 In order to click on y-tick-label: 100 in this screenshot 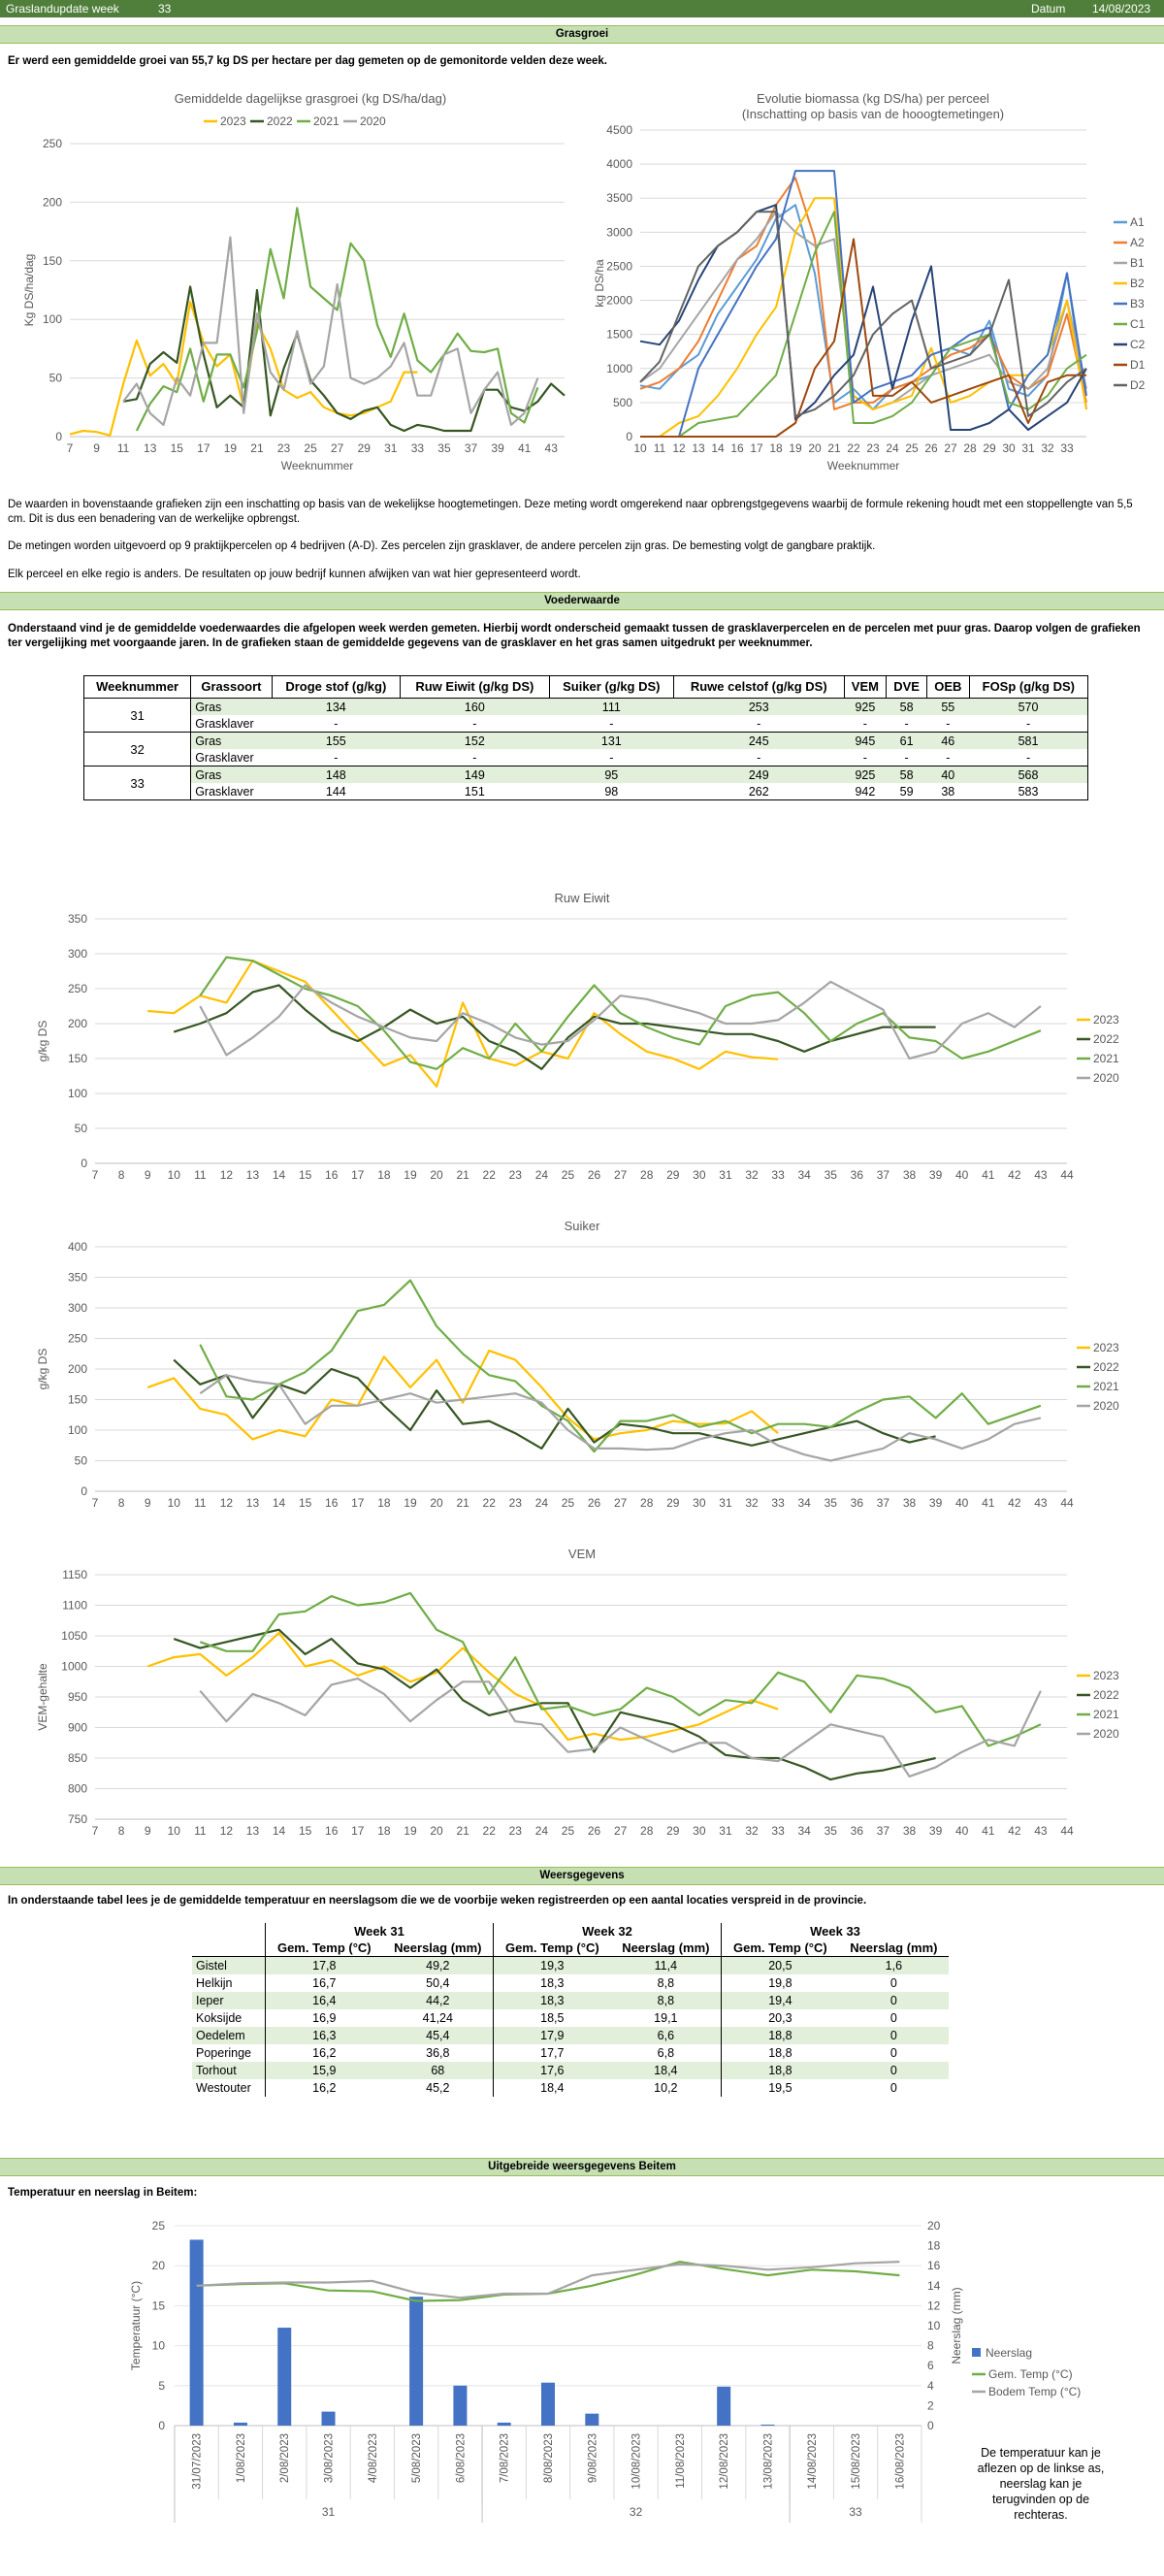, I will do `click(77, 1093)`.